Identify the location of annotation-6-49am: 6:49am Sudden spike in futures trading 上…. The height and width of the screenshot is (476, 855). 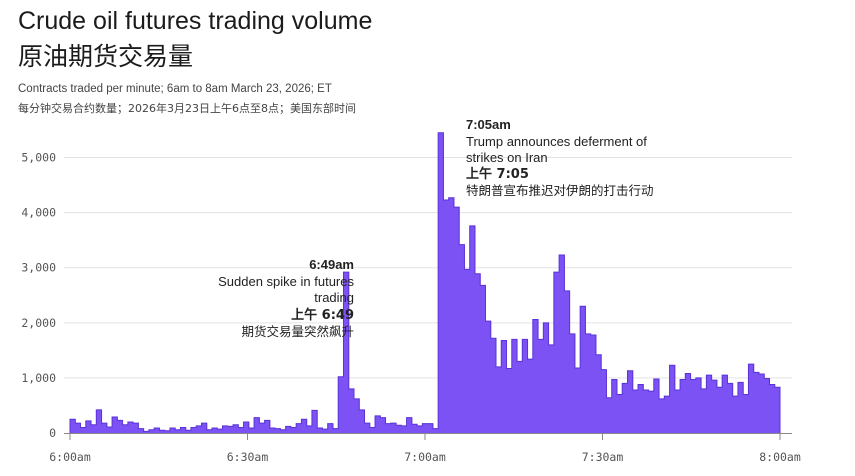
(286, 298).